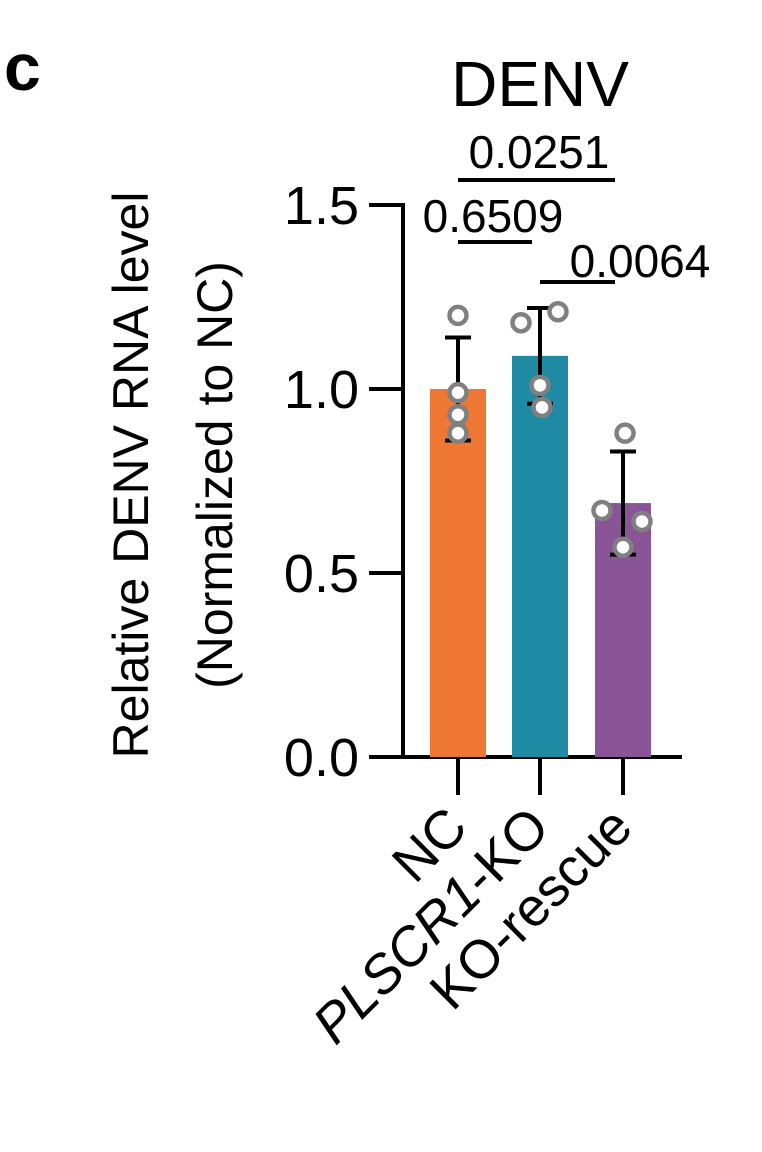 The width and height of the screenshot is (762, 1152). Describe the element at coordinates (22, 67) in the screenshot. I see `panel-label: c` at that location.